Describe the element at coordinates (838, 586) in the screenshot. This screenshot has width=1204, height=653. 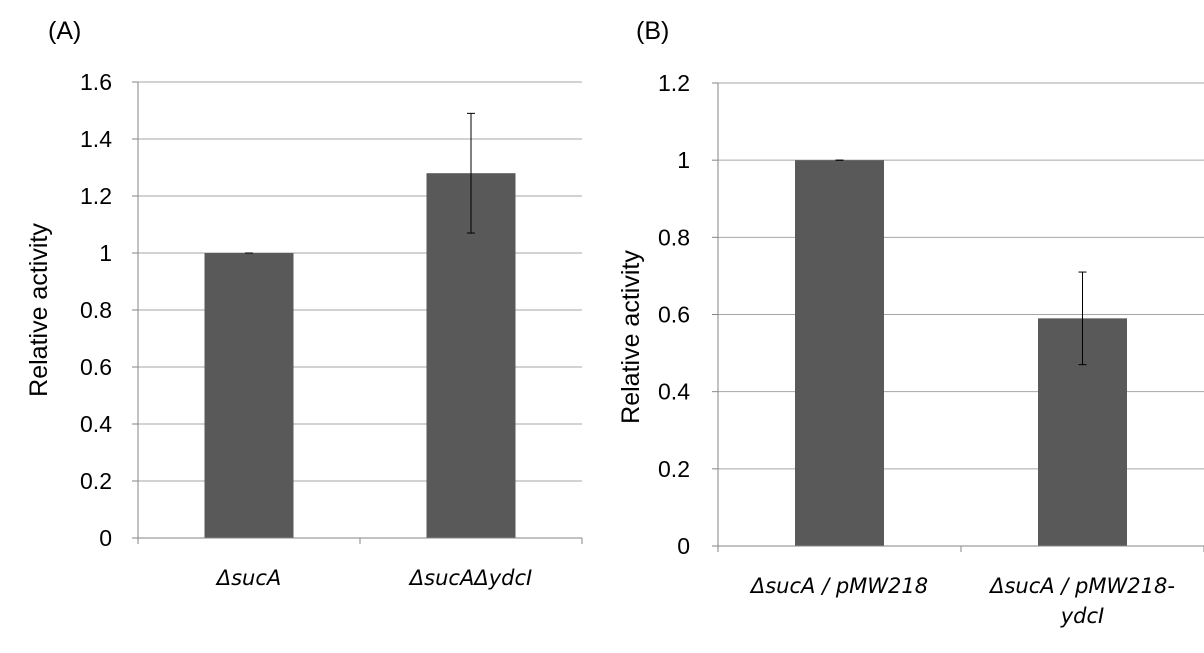
I see `category-label: ΔsucA / pMW218` at that location.